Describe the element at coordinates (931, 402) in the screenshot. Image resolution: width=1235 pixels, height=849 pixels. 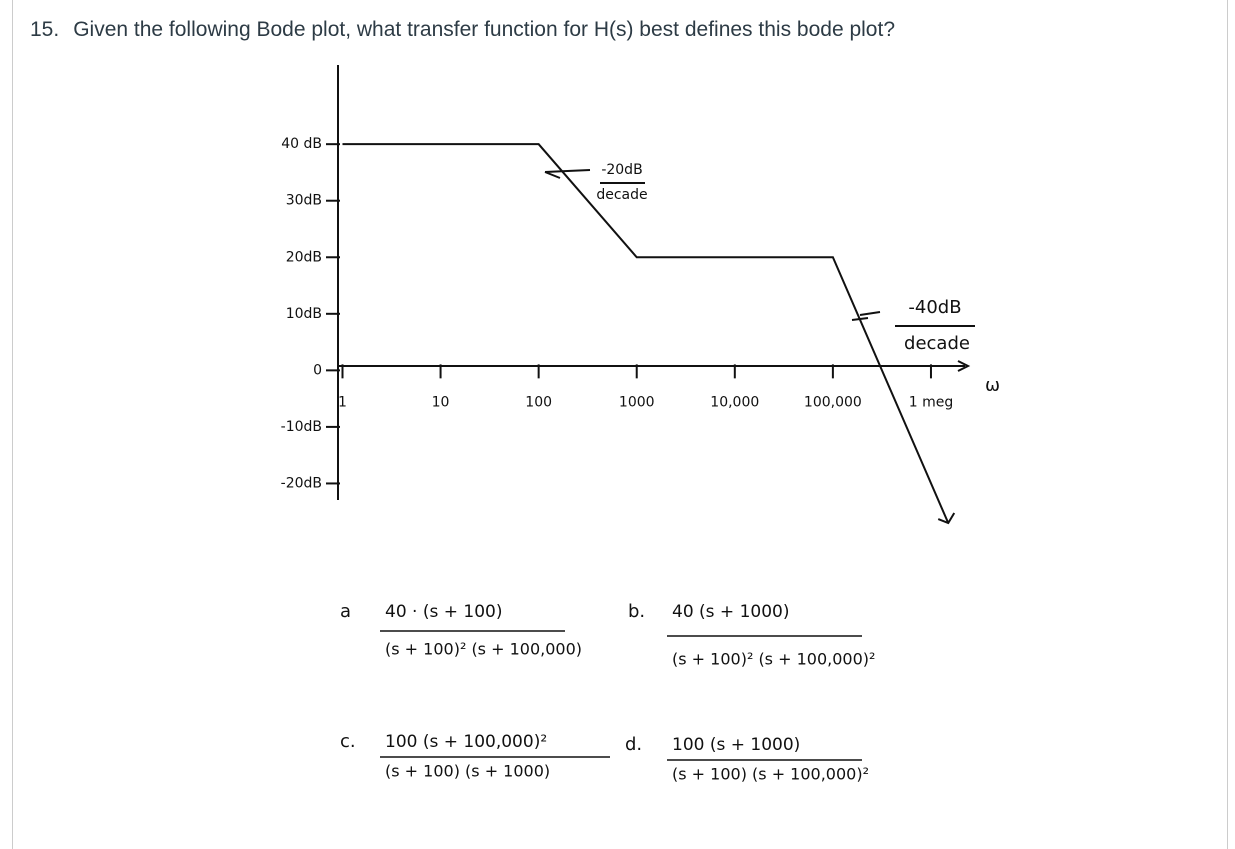
I see `x-tick-label: 1 meg` at that location.